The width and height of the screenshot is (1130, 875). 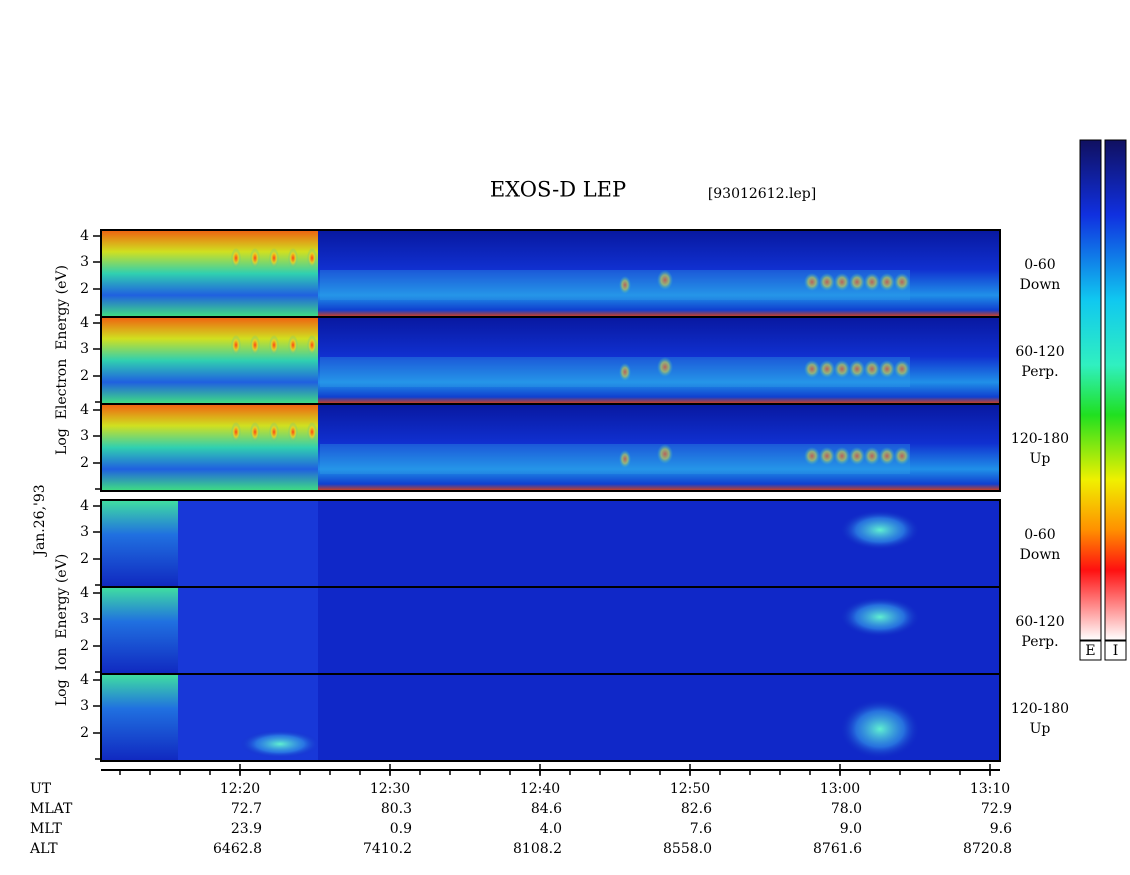 I want to click on ephemeris-value: 8720.8, so click(x=987, y=849).